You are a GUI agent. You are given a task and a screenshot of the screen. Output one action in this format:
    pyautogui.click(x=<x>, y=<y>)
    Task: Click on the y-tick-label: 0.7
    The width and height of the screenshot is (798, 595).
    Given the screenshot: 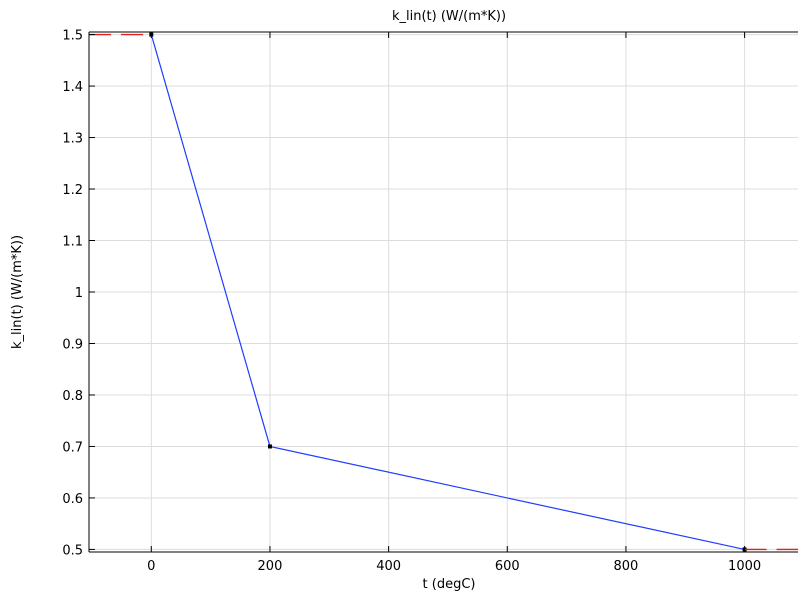 What is the action you would take?
    pyautogui.click(x=72, y=447)
    